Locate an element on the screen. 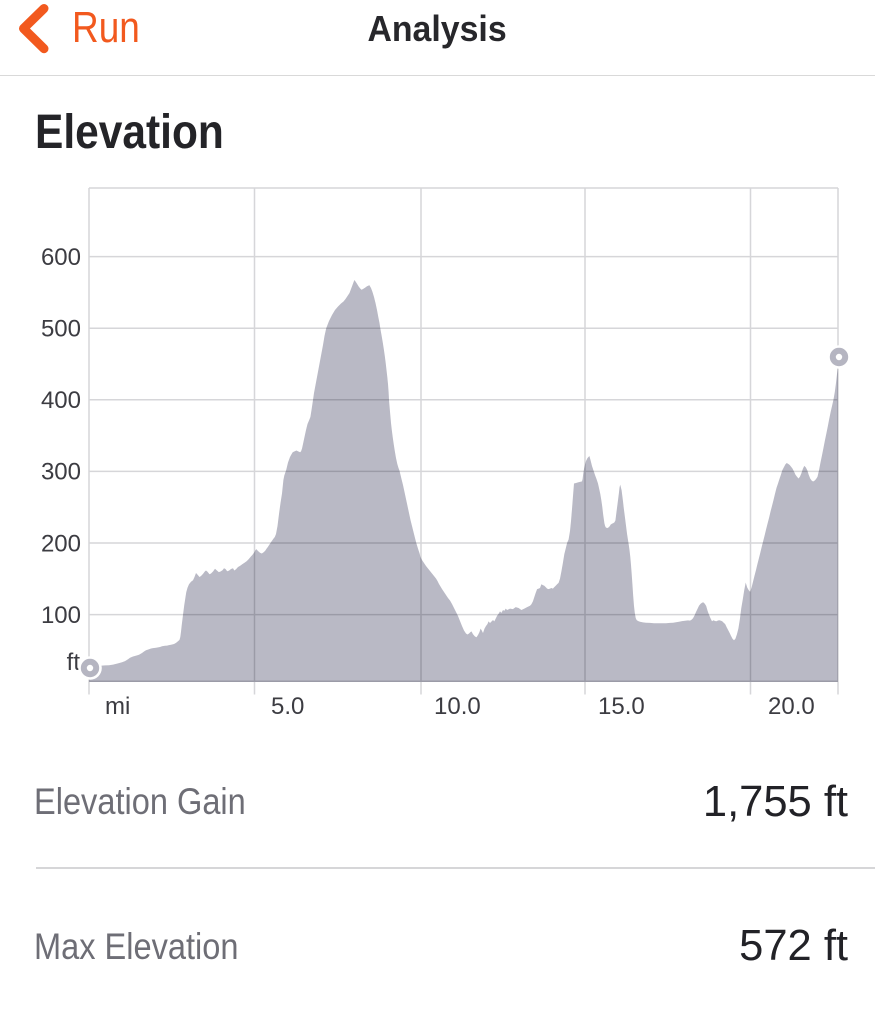 The width and height of the screenshot is (875, 1024). svg-text: 15.0 is located at coordinates (621, 706).